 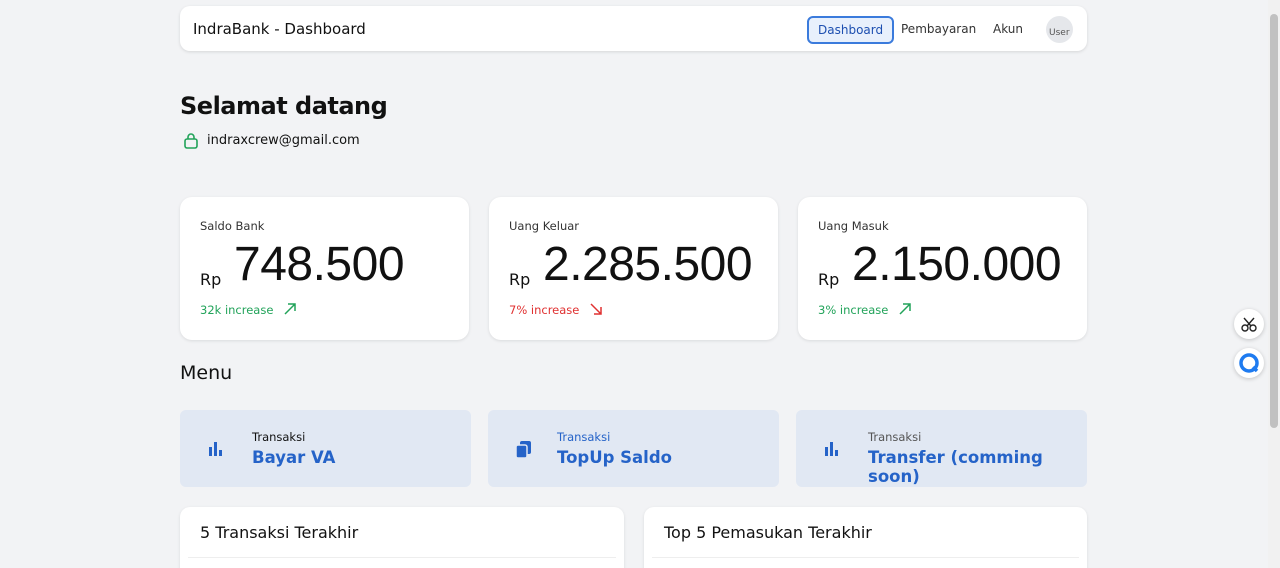 What do you see at coordinates (1059, 29) in the screenshot?
I see `avatar: User` at bounding box center [1059, 29].